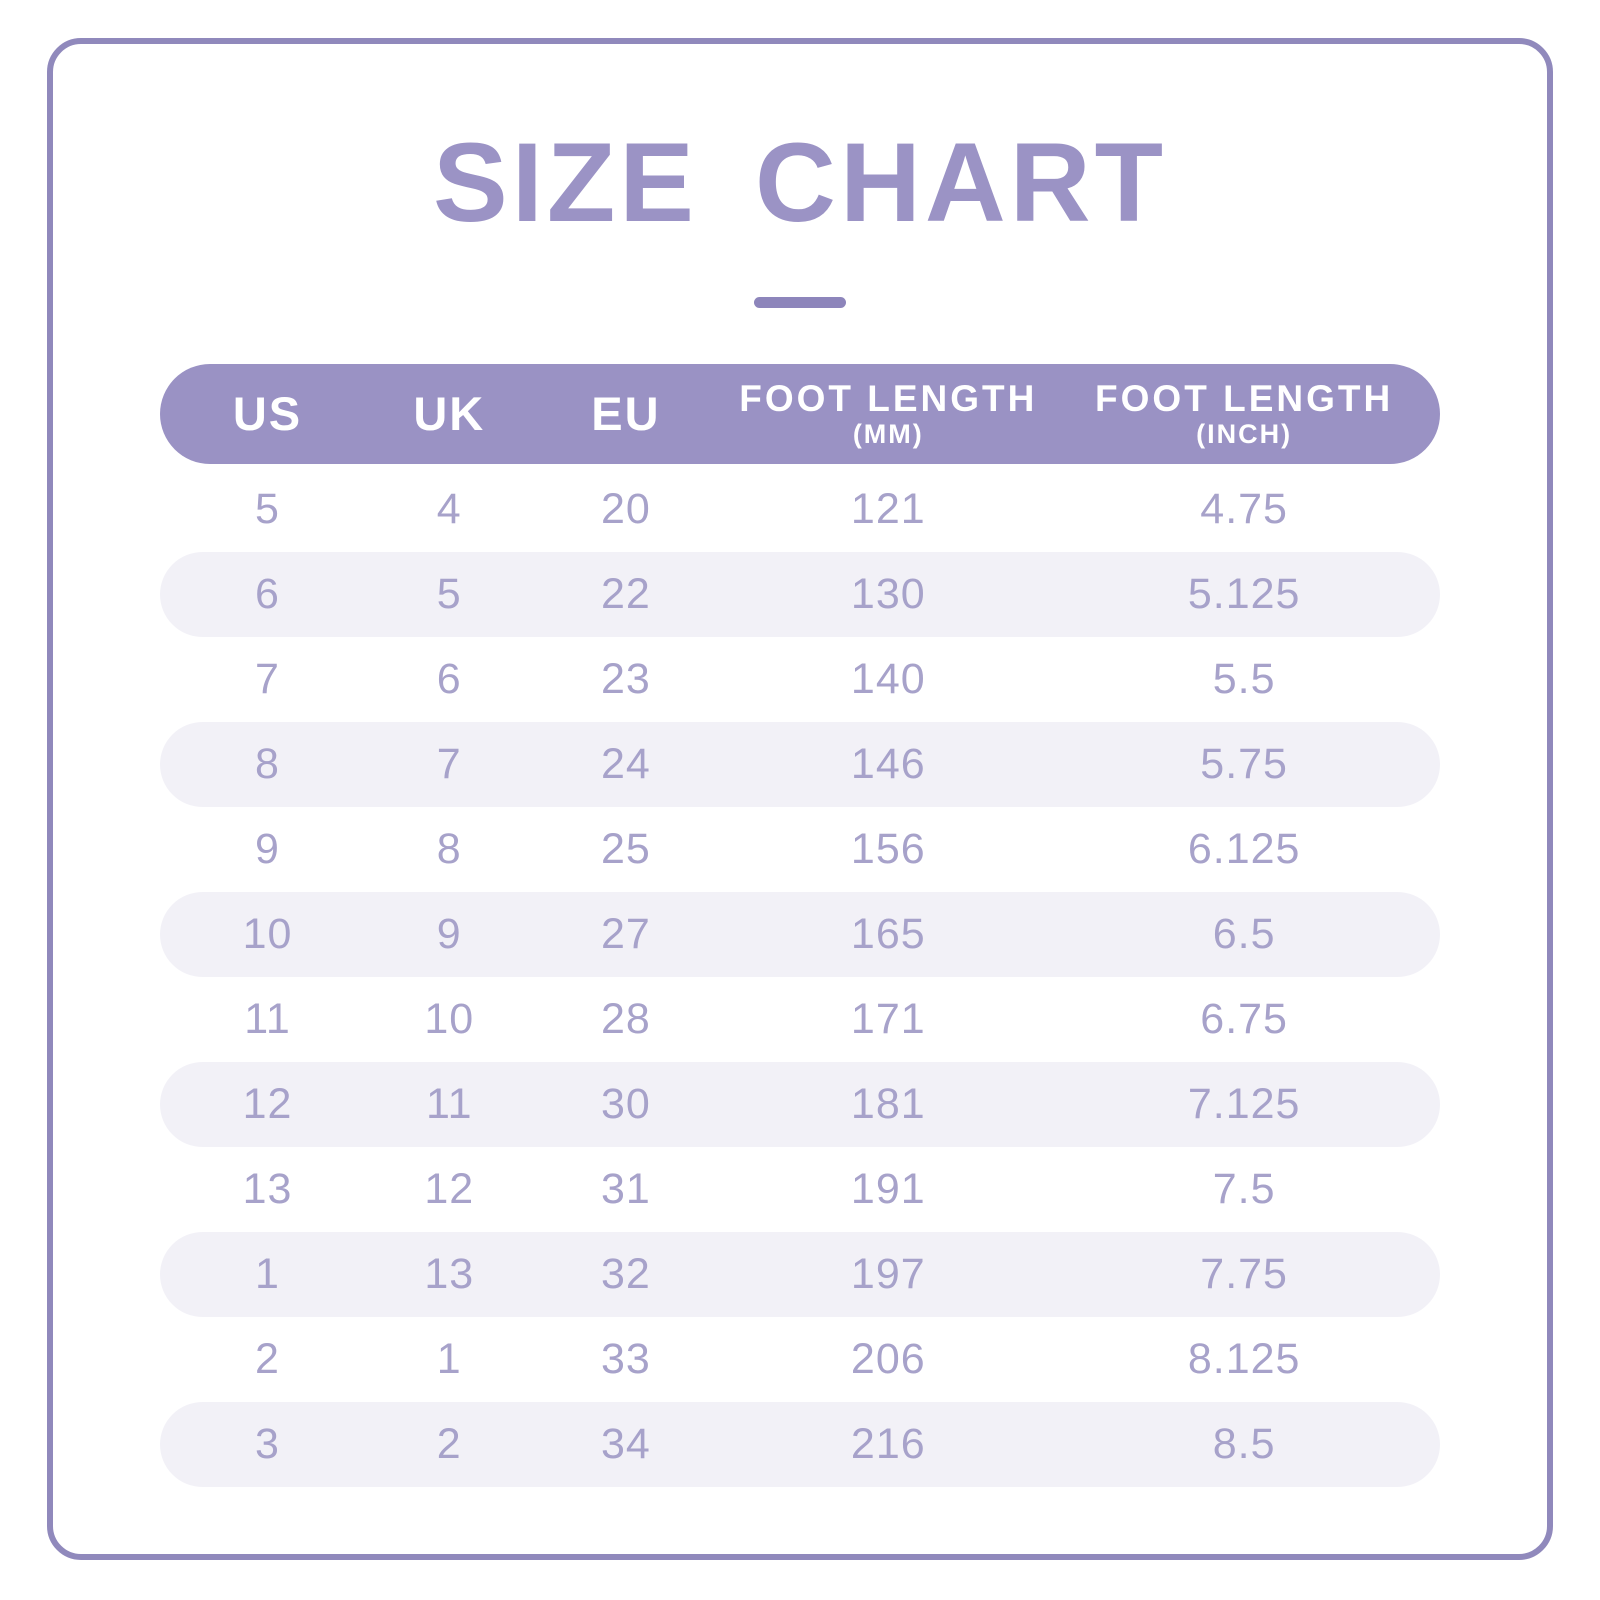  I want to click on cell-uk: 6, so click(449, 679).